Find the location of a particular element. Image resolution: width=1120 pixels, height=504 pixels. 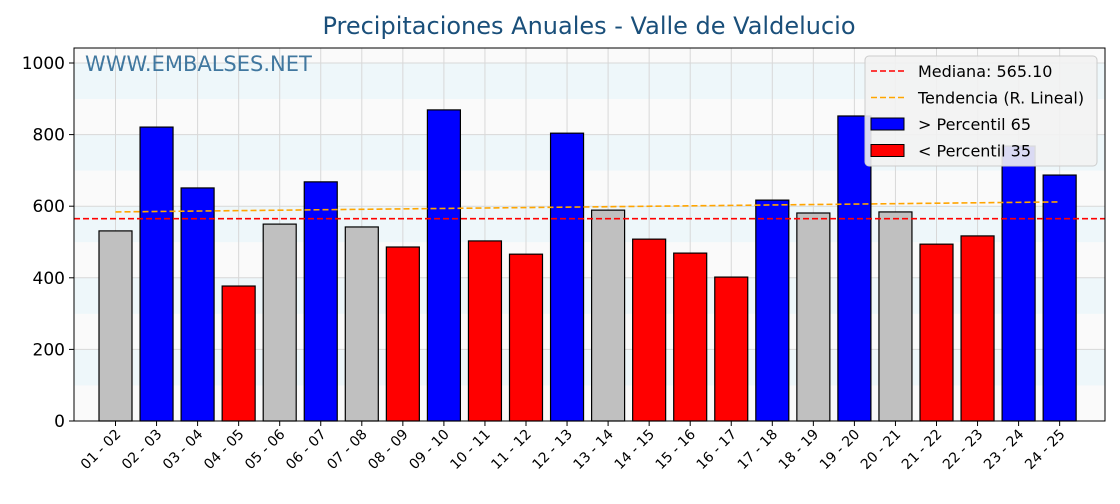

y-tick-label: 0 is located at coordinates (59, 422).